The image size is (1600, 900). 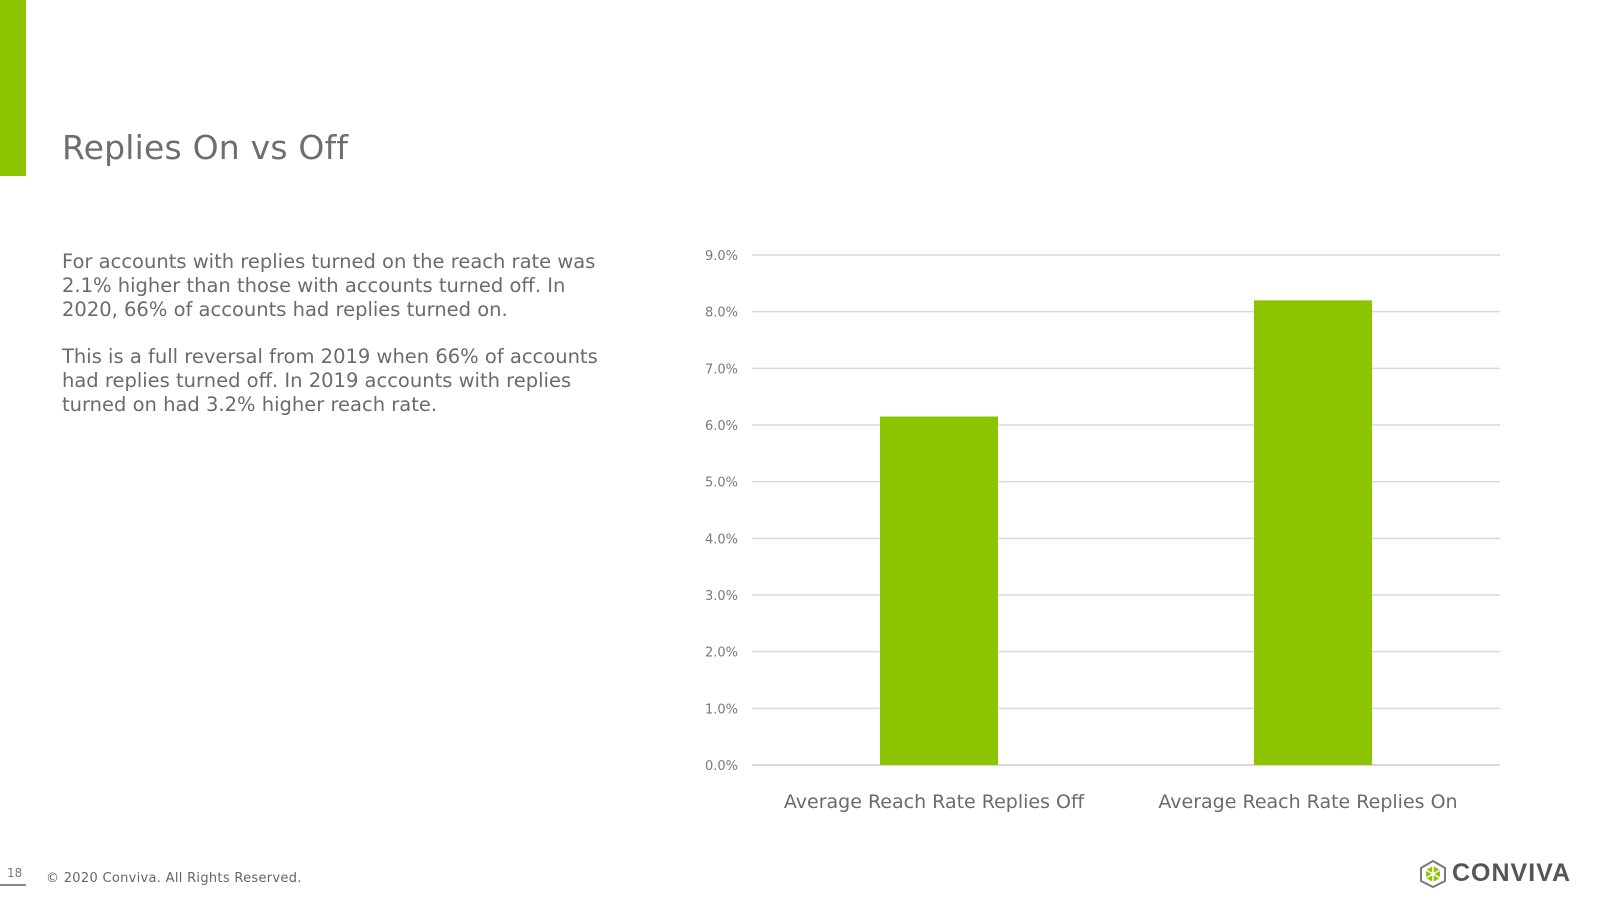 What do you see at coordinates (721, 426) in the screenshot?
I see `y-tick-label: 6.0%` at bounding box center [721, 426].